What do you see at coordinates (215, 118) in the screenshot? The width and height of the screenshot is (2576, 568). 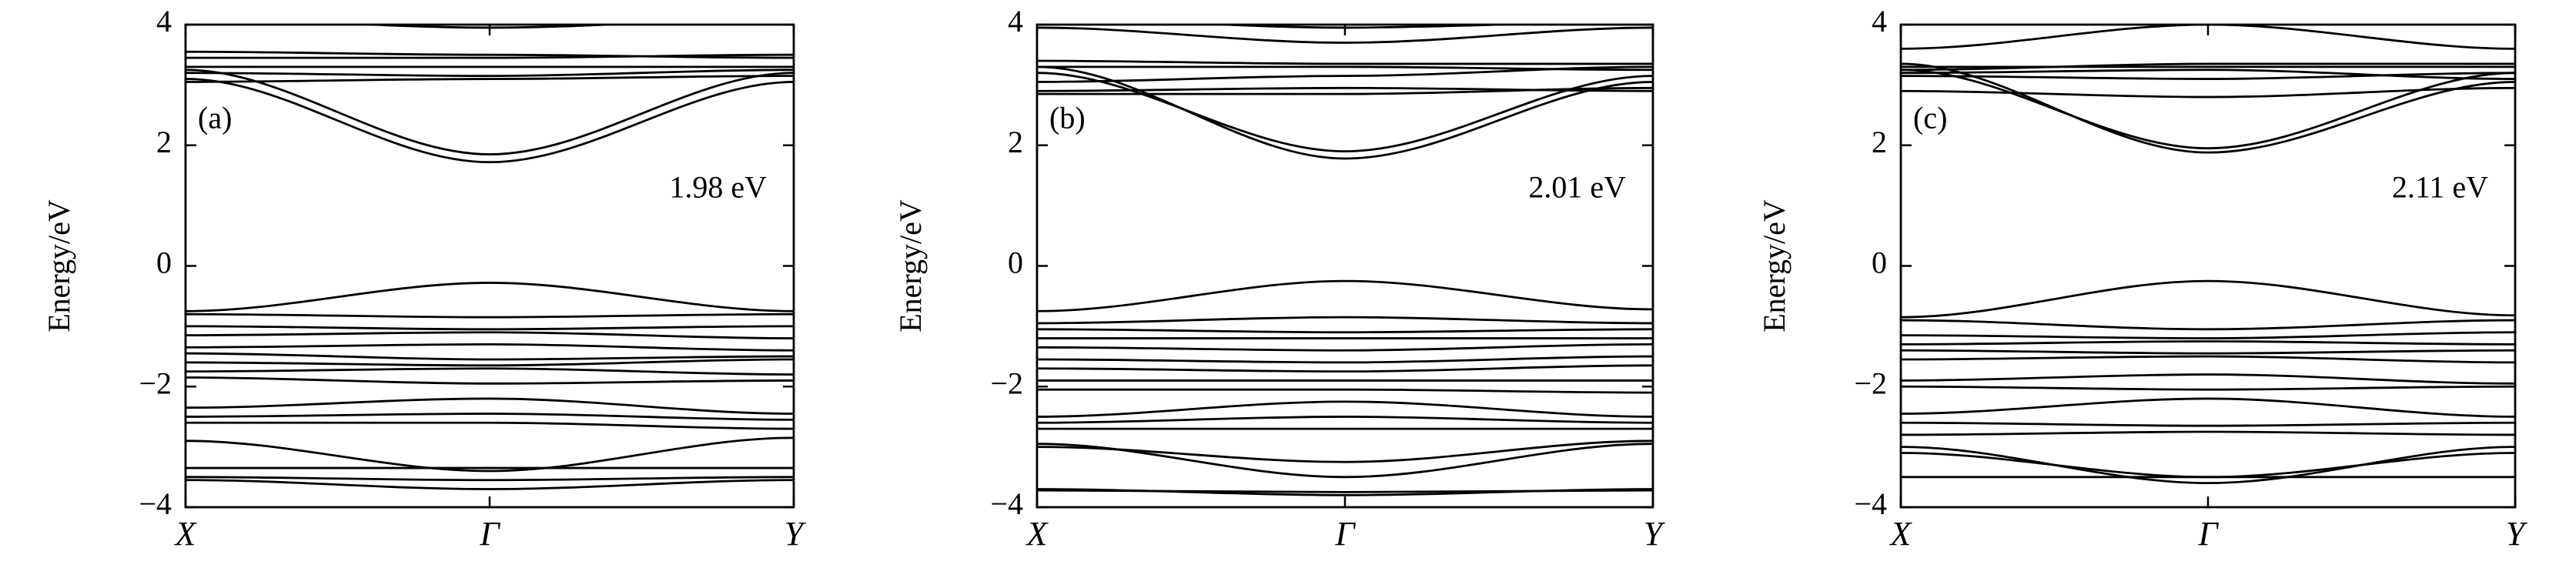 I see `panel-label: (a)` at bounding box center [215, 118].